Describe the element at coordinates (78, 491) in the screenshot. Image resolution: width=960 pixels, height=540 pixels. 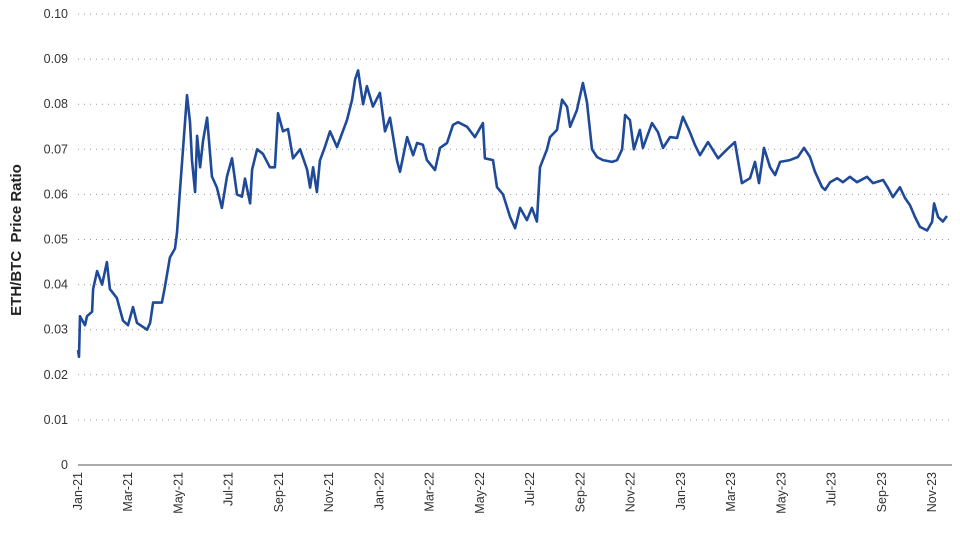
I see `x-tick-label: Jan-21` at that location.